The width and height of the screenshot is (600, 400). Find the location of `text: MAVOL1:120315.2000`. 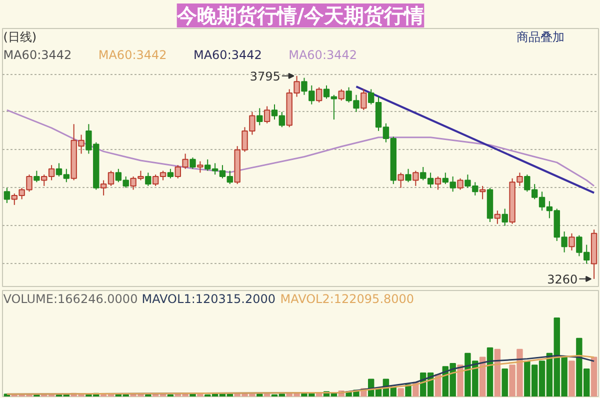

text: MAVOL1:120315.2000 is located at coordinates (209, 299).